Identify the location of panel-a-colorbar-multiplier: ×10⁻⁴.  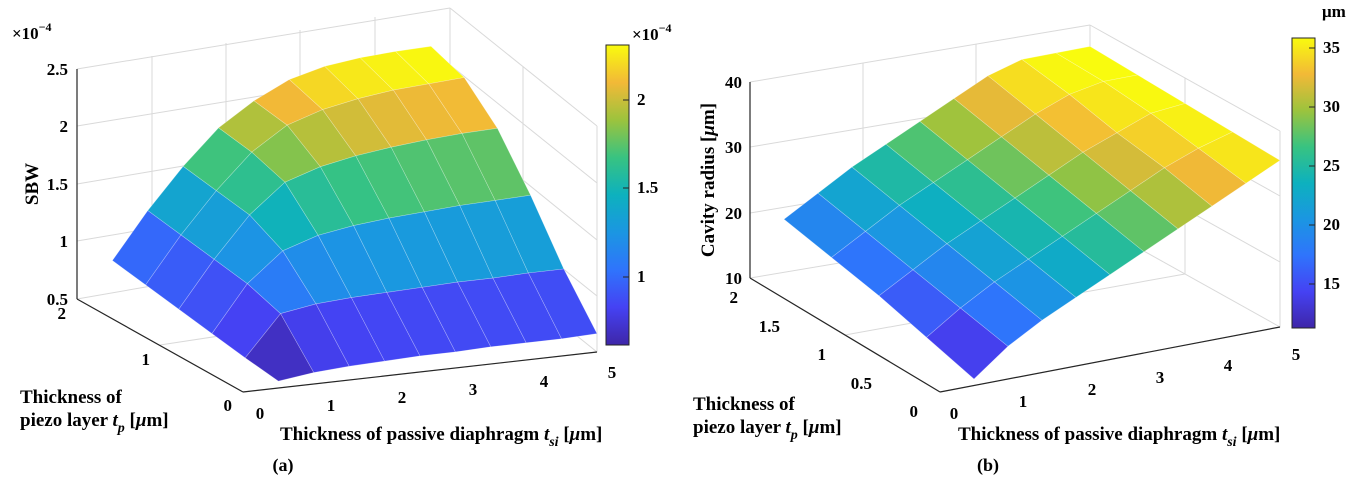
(652, 32).